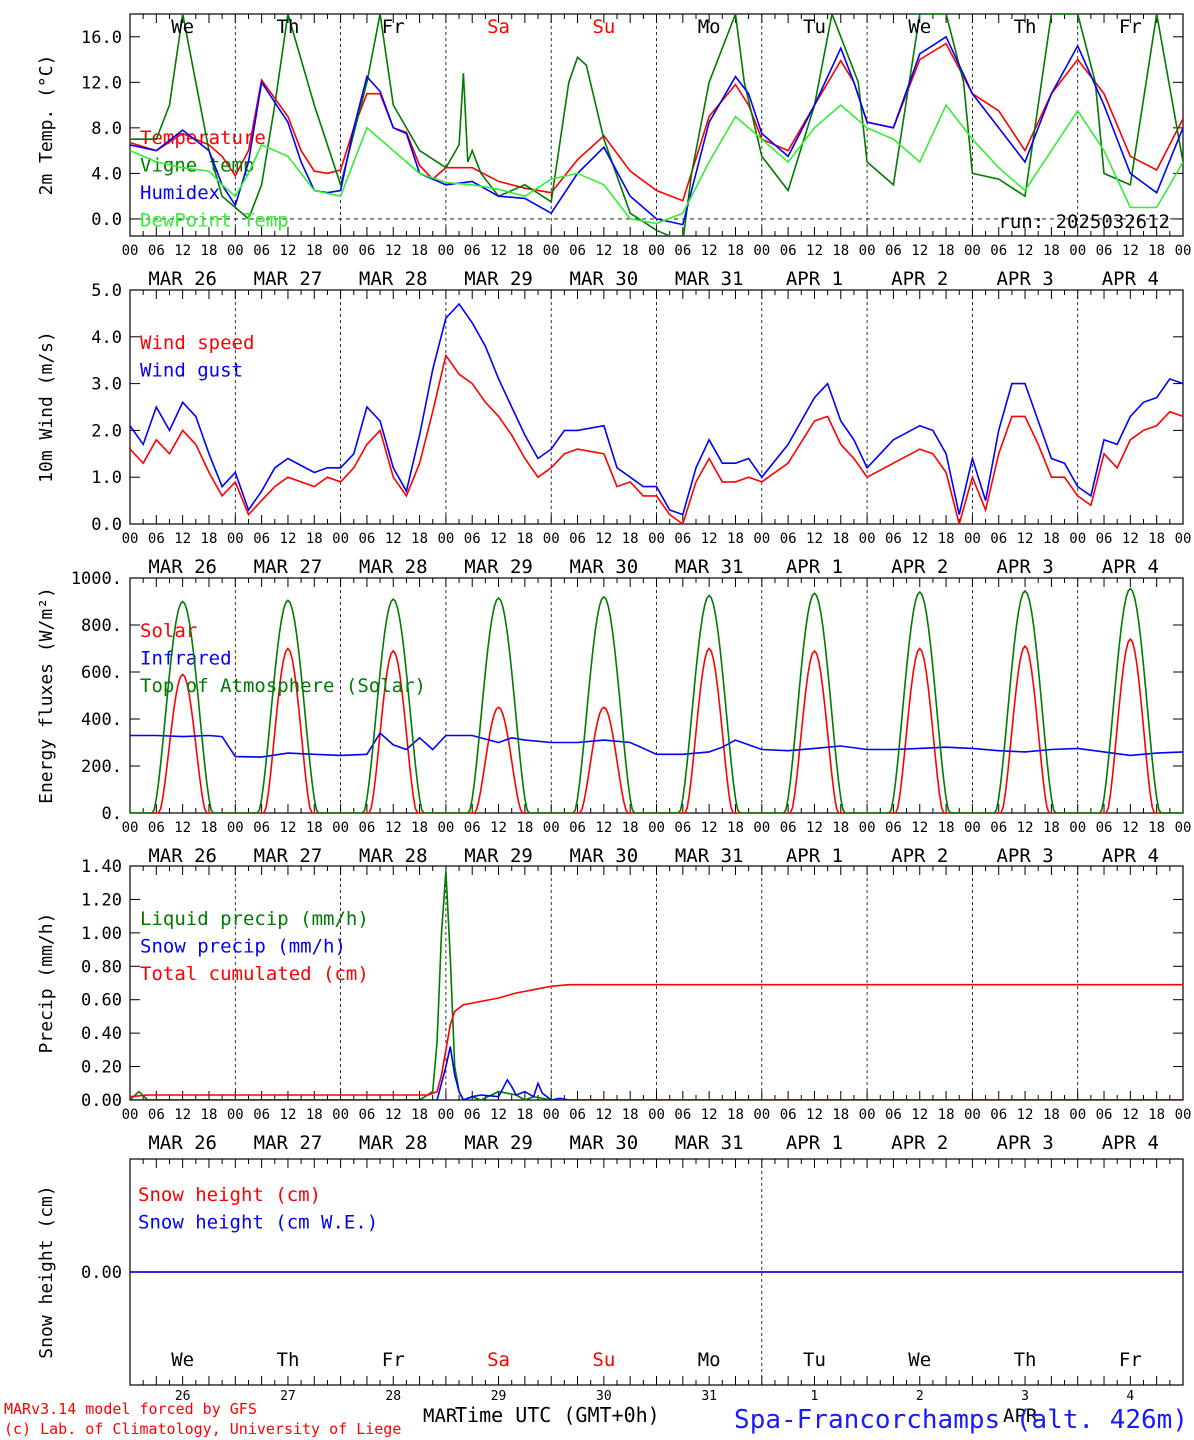 This screenshot has height=1440, width=1194. I want to click on day-name-top: Mo, so click(709, 27).